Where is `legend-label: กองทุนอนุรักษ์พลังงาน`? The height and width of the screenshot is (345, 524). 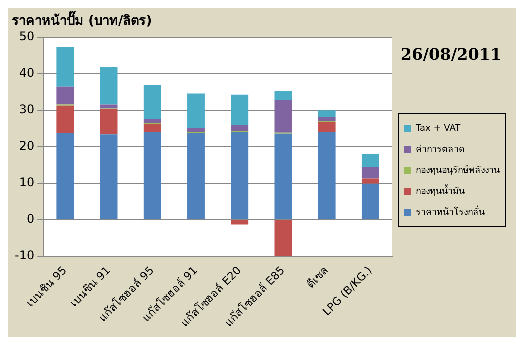 legend-label: กองทุนอนุรักษ์พลังงาน is located at coordinates (458, 170).